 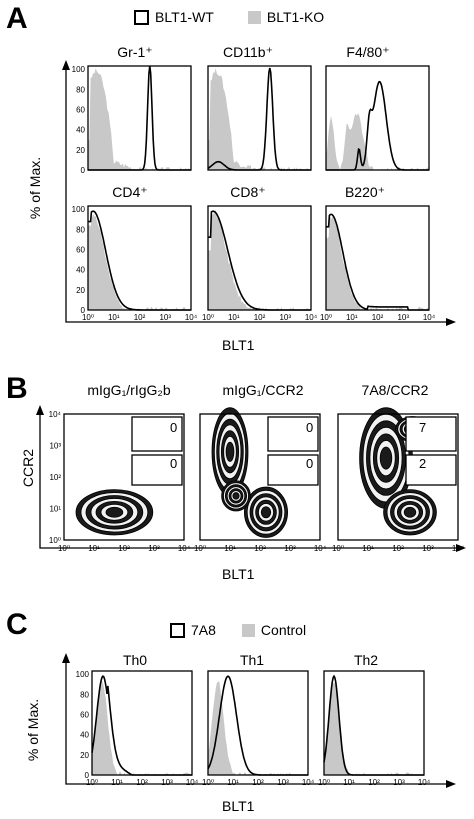 What do you see at coordinates (423, 427) in the screenshot?
I see `gate-value-3a: 7` at bounding box center [423, 427].